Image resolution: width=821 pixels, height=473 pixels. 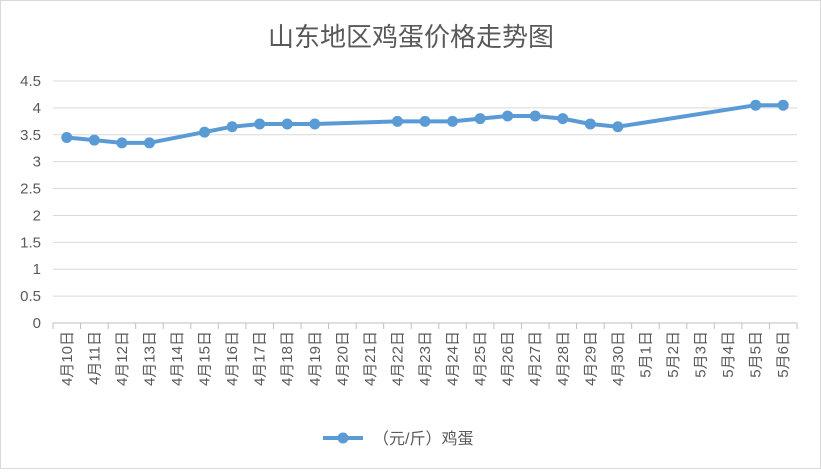 I want to click on x-tick-label: 4月11日, so click(x=94, y=358).